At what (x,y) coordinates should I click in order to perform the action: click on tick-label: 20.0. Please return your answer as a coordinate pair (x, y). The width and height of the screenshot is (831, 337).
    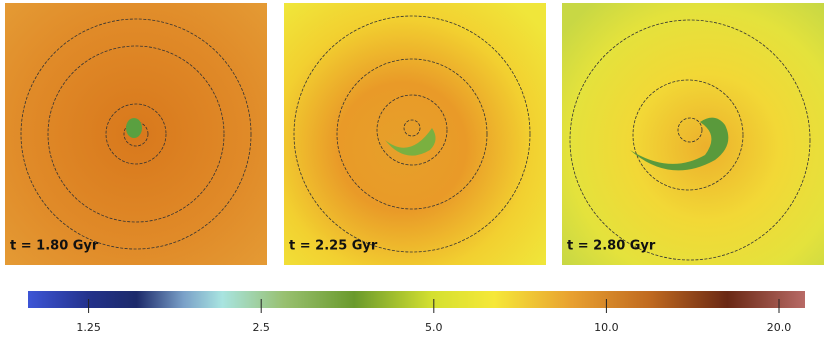
    Looking at the image, I should click on (779, 327).